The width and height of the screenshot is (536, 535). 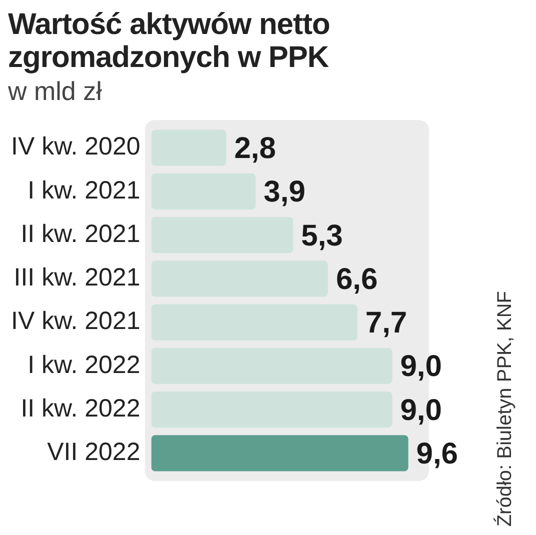 I want to click on y-tick-label: VII 2022, so click(x=93, y=452).